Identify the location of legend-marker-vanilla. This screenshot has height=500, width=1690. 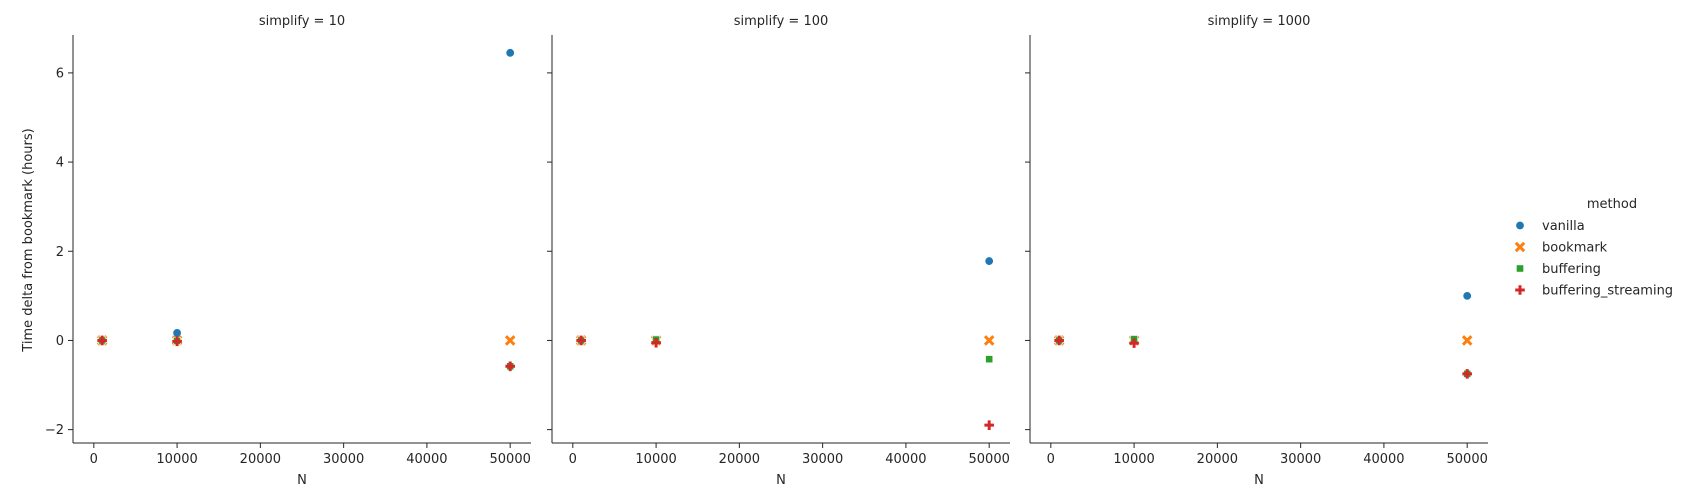
(1520, 226).